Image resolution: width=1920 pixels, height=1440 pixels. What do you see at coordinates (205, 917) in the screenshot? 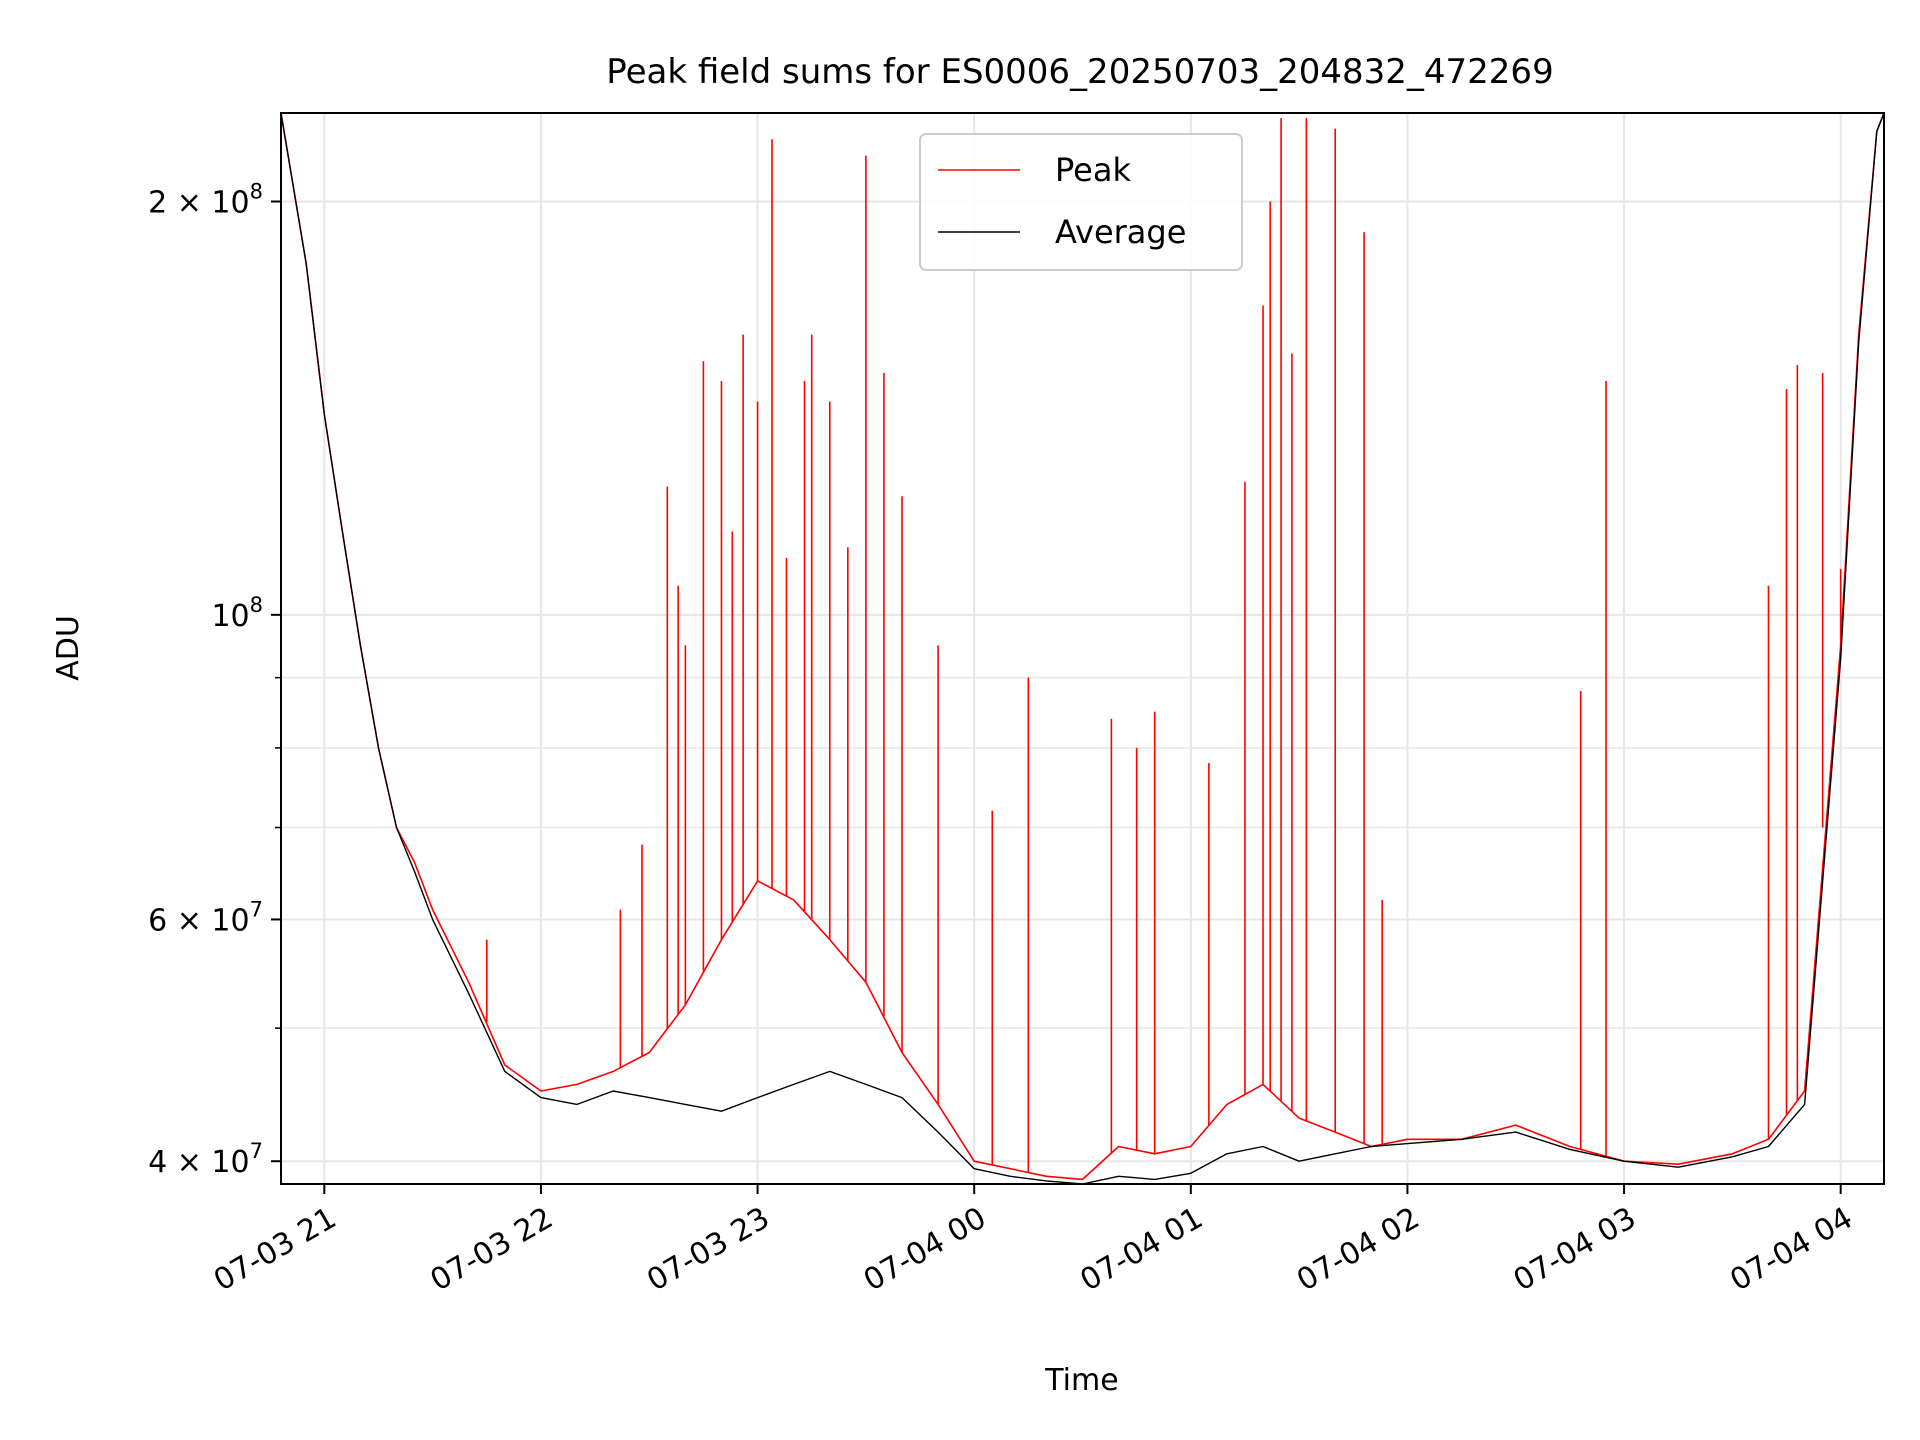
I see `y-tick-label: 6 × 107` at bounding box center [205, 917].